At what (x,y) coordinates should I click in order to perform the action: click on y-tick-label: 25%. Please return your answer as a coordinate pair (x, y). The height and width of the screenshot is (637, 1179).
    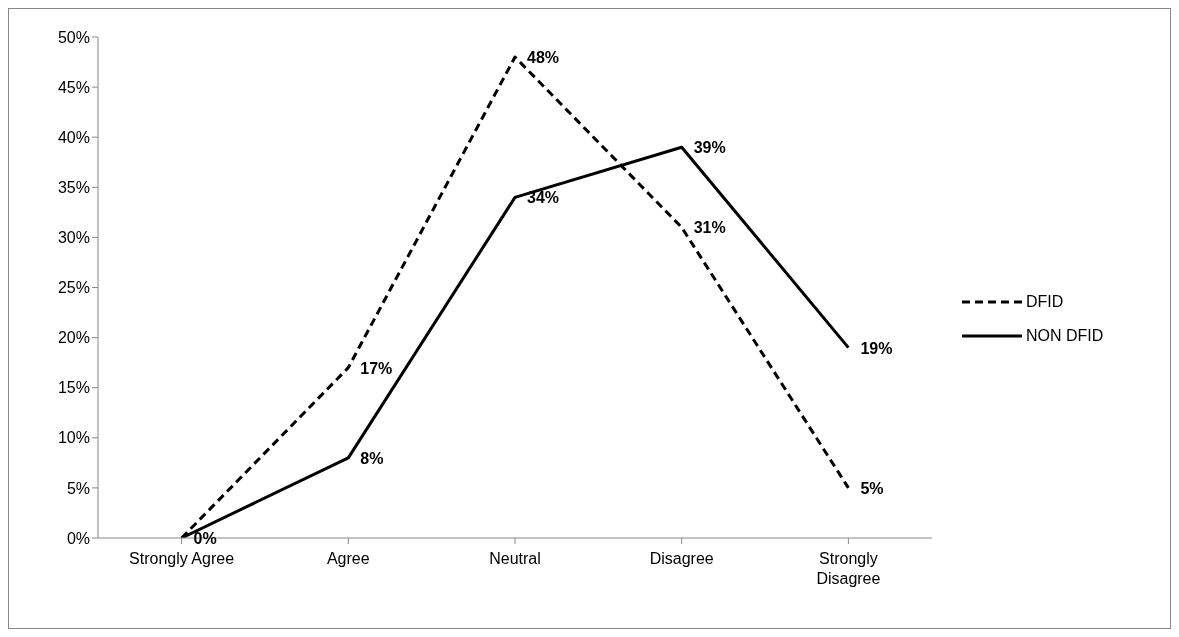
    Looking at the image, I should click on (73, 288).